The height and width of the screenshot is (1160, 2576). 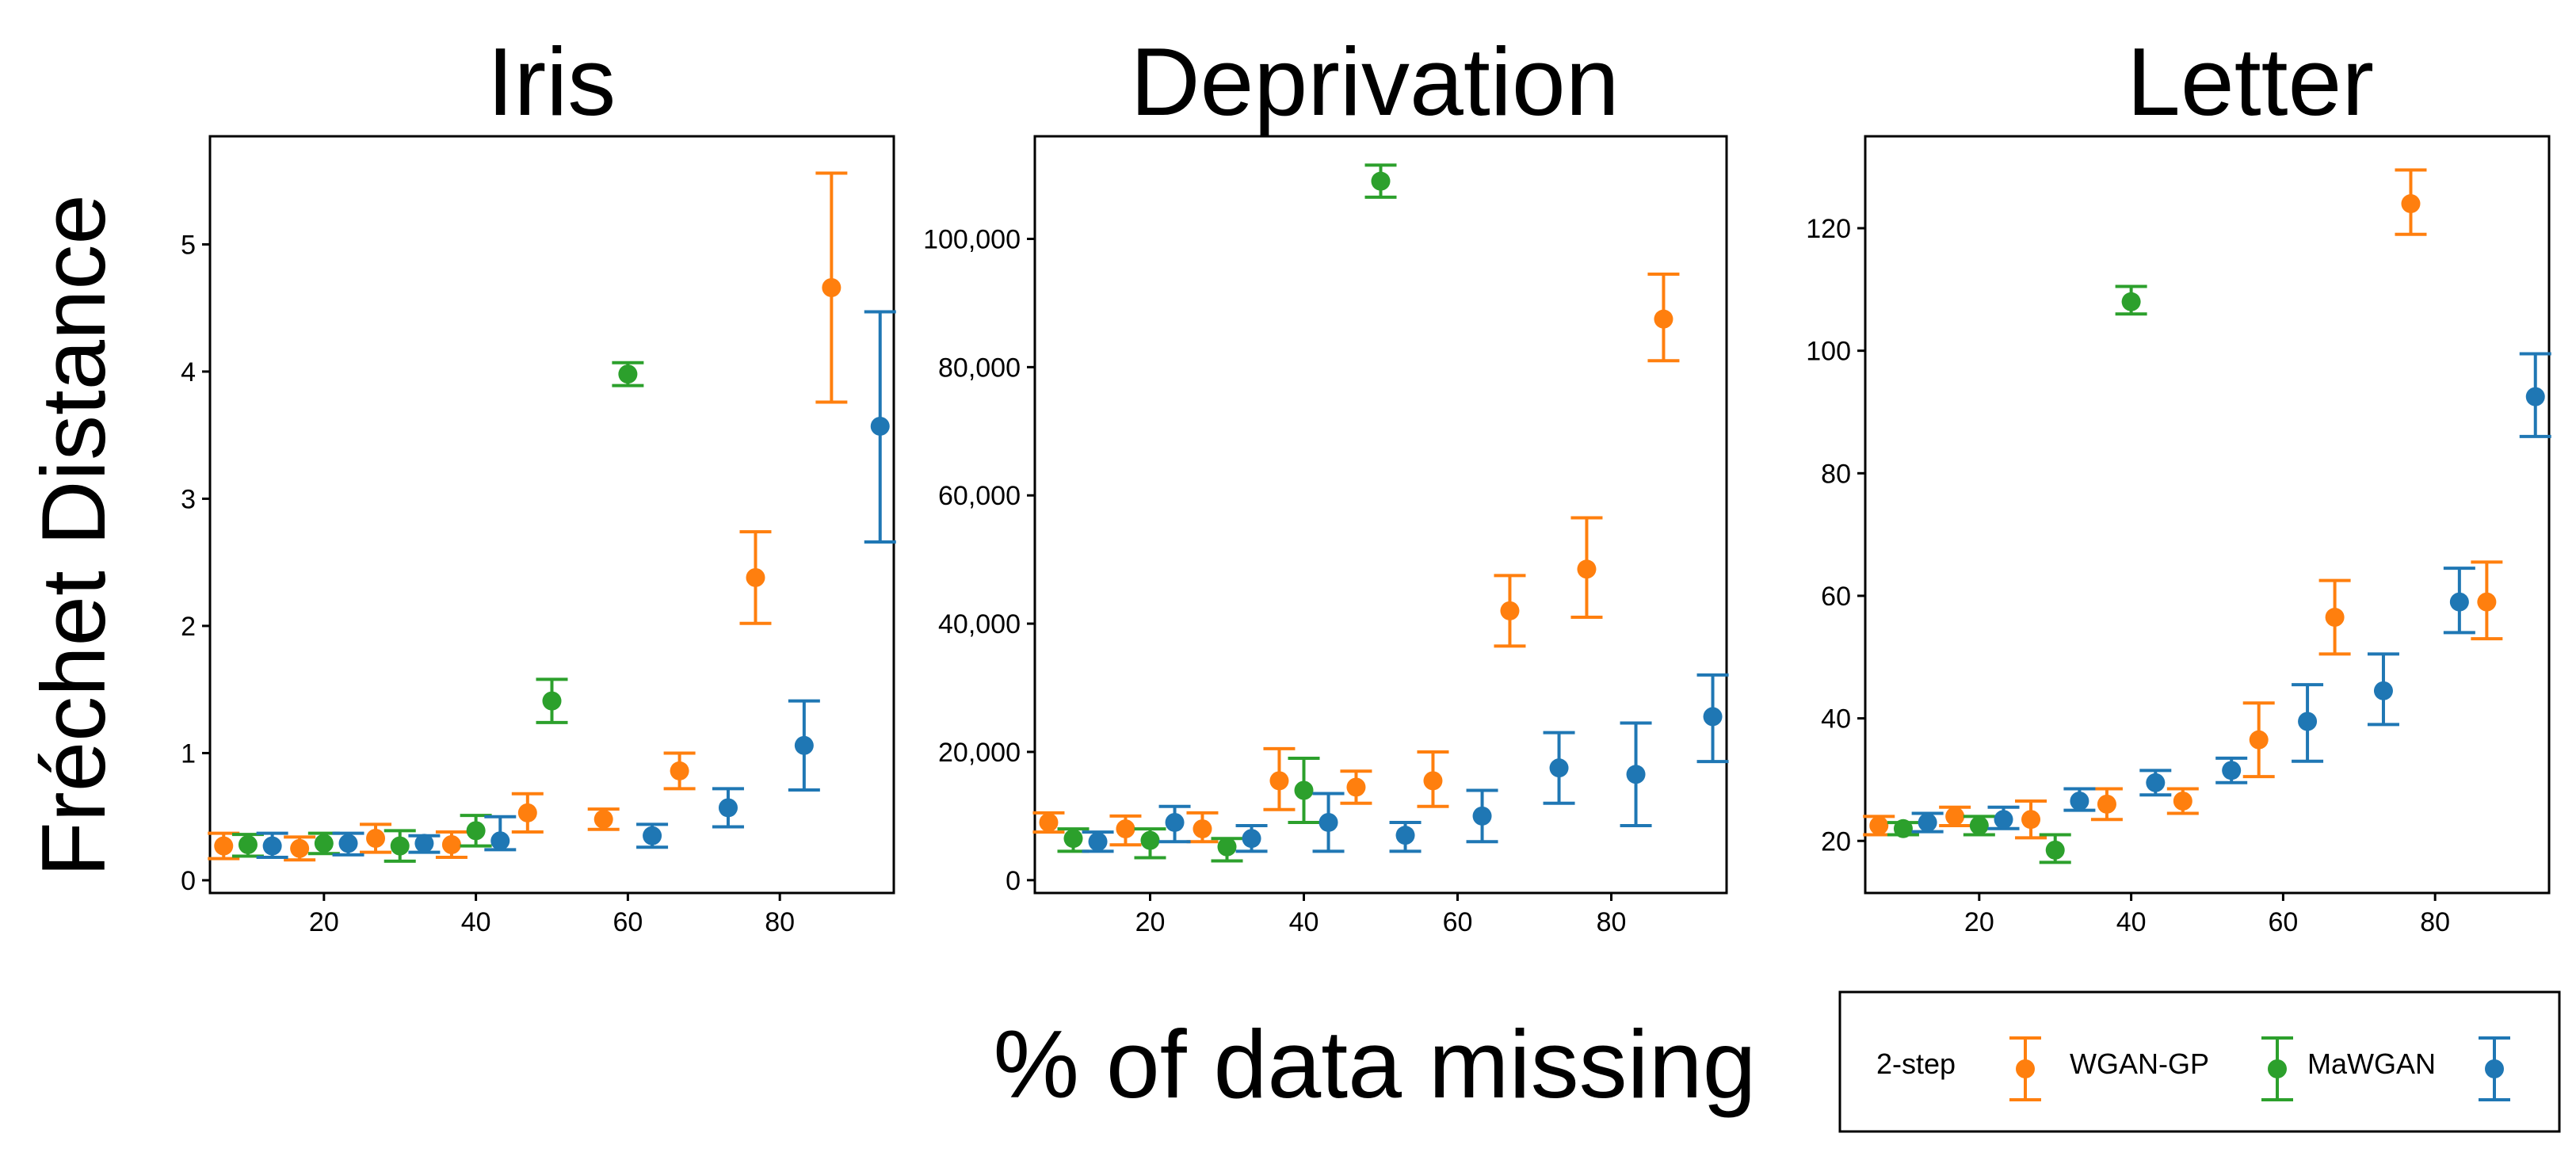 What do you see at coordinates (551, 82) in the screenshot?
I see `chart-title: Iris` at bounding box center [551, 82].